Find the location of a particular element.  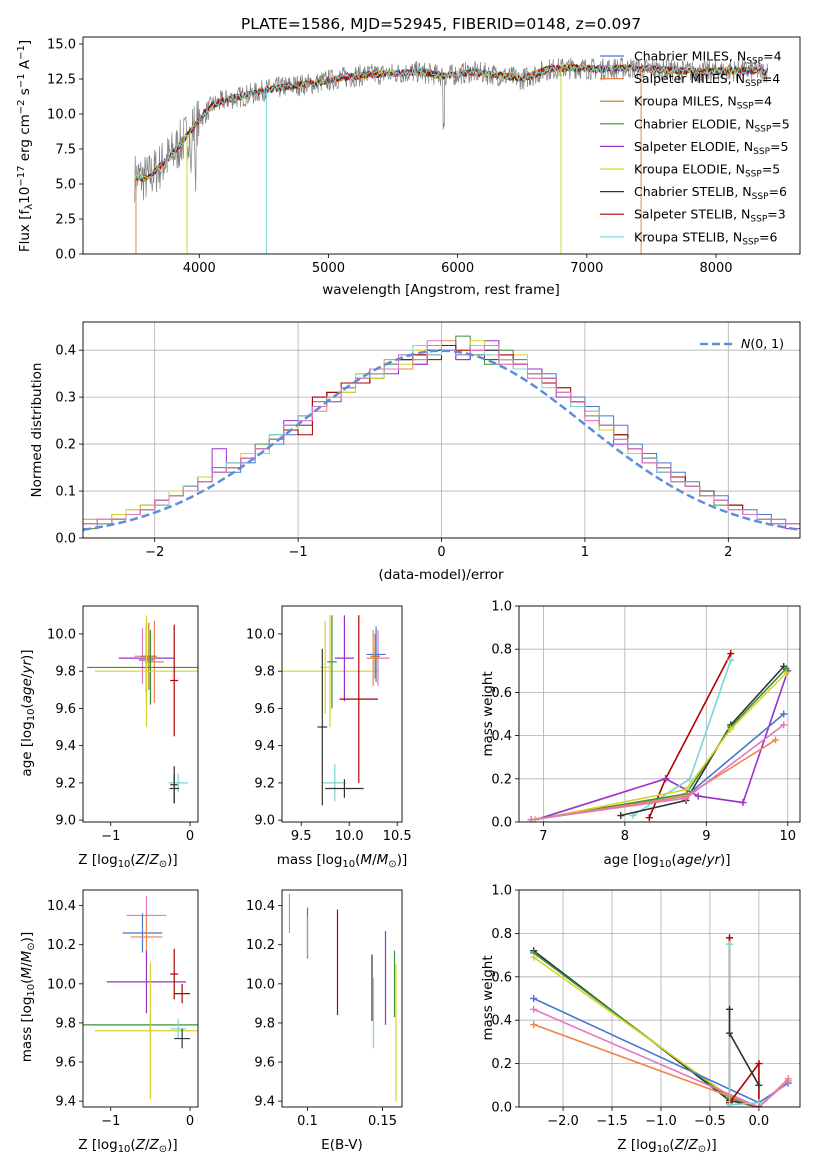

x-tick-label: 10.0 is located at coordinates (349, 836).